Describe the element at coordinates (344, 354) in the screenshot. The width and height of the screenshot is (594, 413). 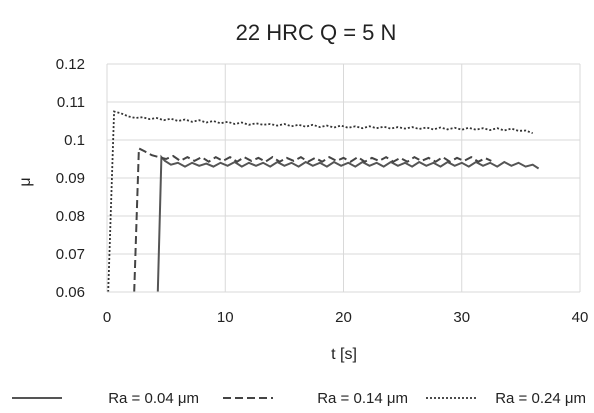
I see `x-axis-label: t [s]` at that location.